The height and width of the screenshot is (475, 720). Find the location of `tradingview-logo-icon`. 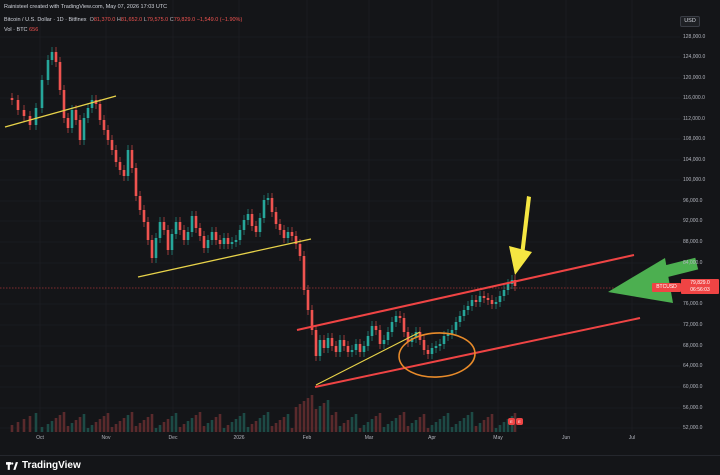

tradingview-logo-icon is located at coordinates (12, 465).